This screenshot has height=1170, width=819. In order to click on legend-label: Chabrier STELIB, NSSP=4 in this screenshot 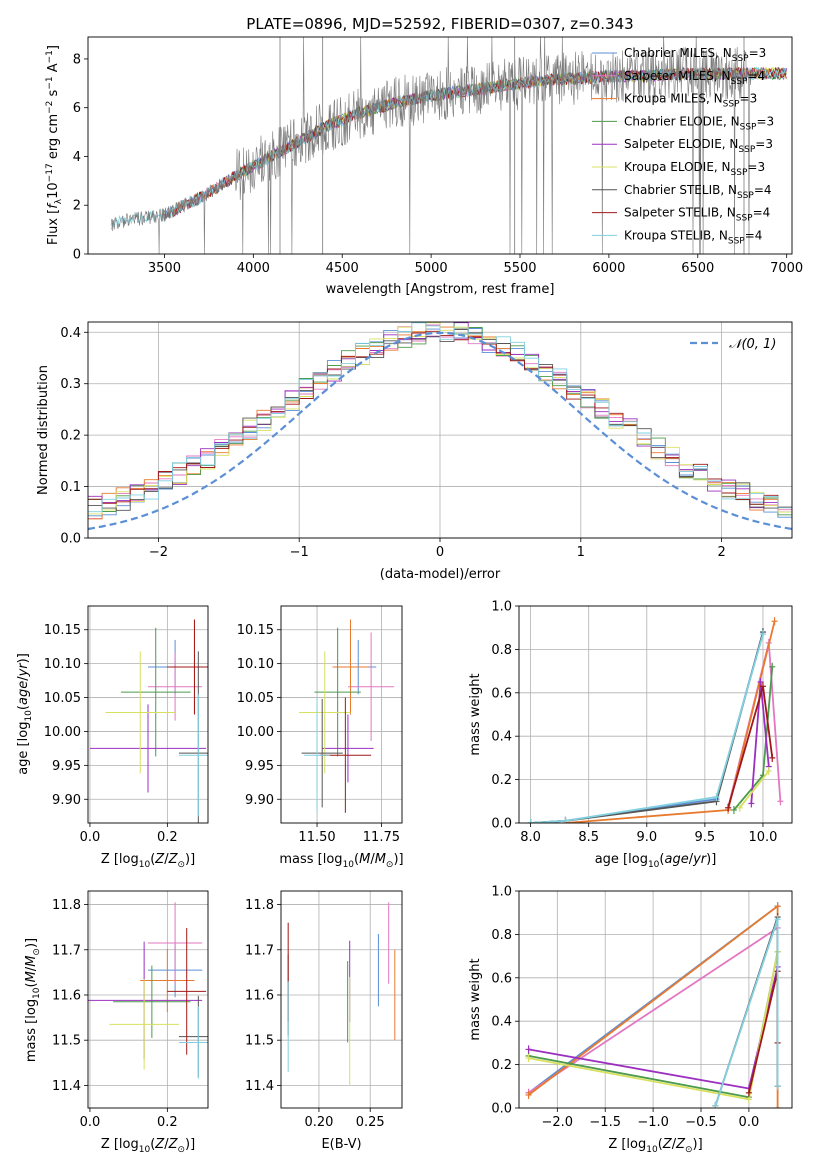, I will do `click(698, 192)`.